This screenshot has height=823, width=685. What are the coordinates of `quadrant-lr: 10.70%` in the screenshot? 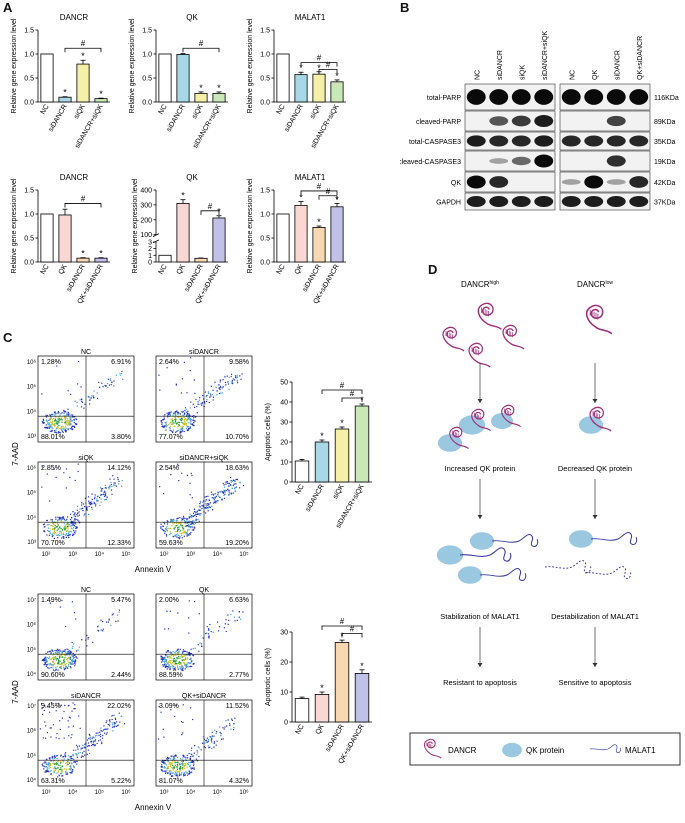 It's located at (237, 437).